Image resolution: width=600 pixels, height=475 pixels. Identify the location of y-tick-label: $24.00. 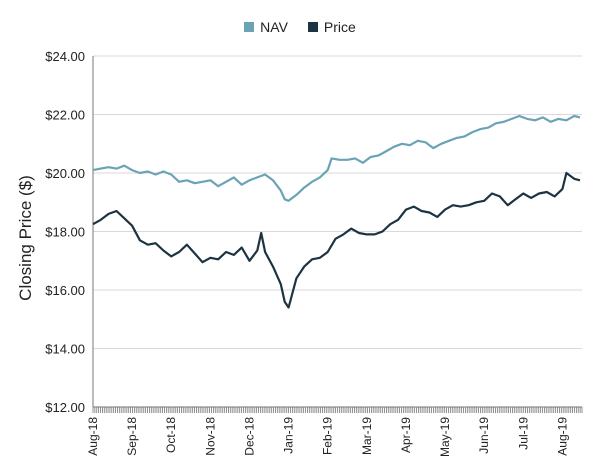
(65, 56).